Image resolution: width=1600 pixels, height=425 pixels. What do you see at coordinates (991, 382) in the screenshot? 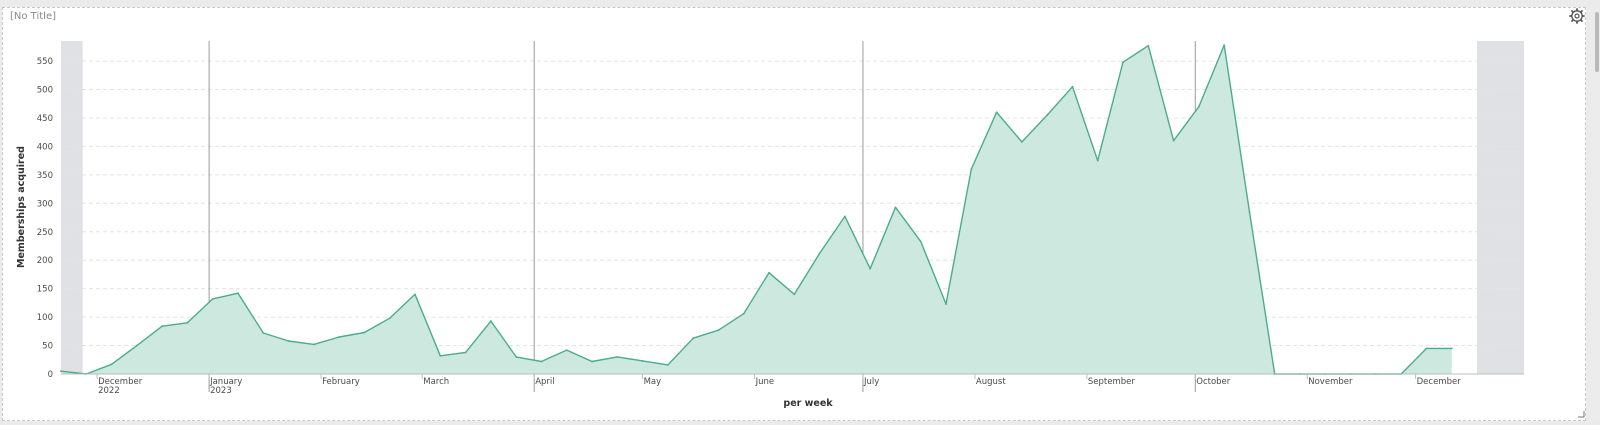
I see `x-tick-label: August` at bounding box center [991, 382].